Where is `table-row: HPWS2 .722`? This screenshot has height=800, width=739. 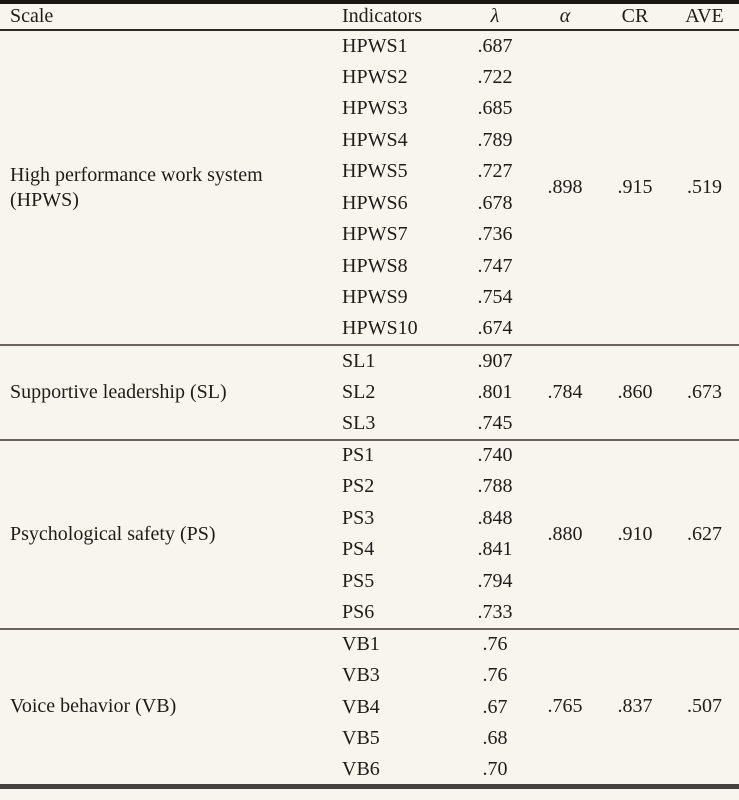
table-row: HPWS2 .722 is located at coordinates (369, 78).